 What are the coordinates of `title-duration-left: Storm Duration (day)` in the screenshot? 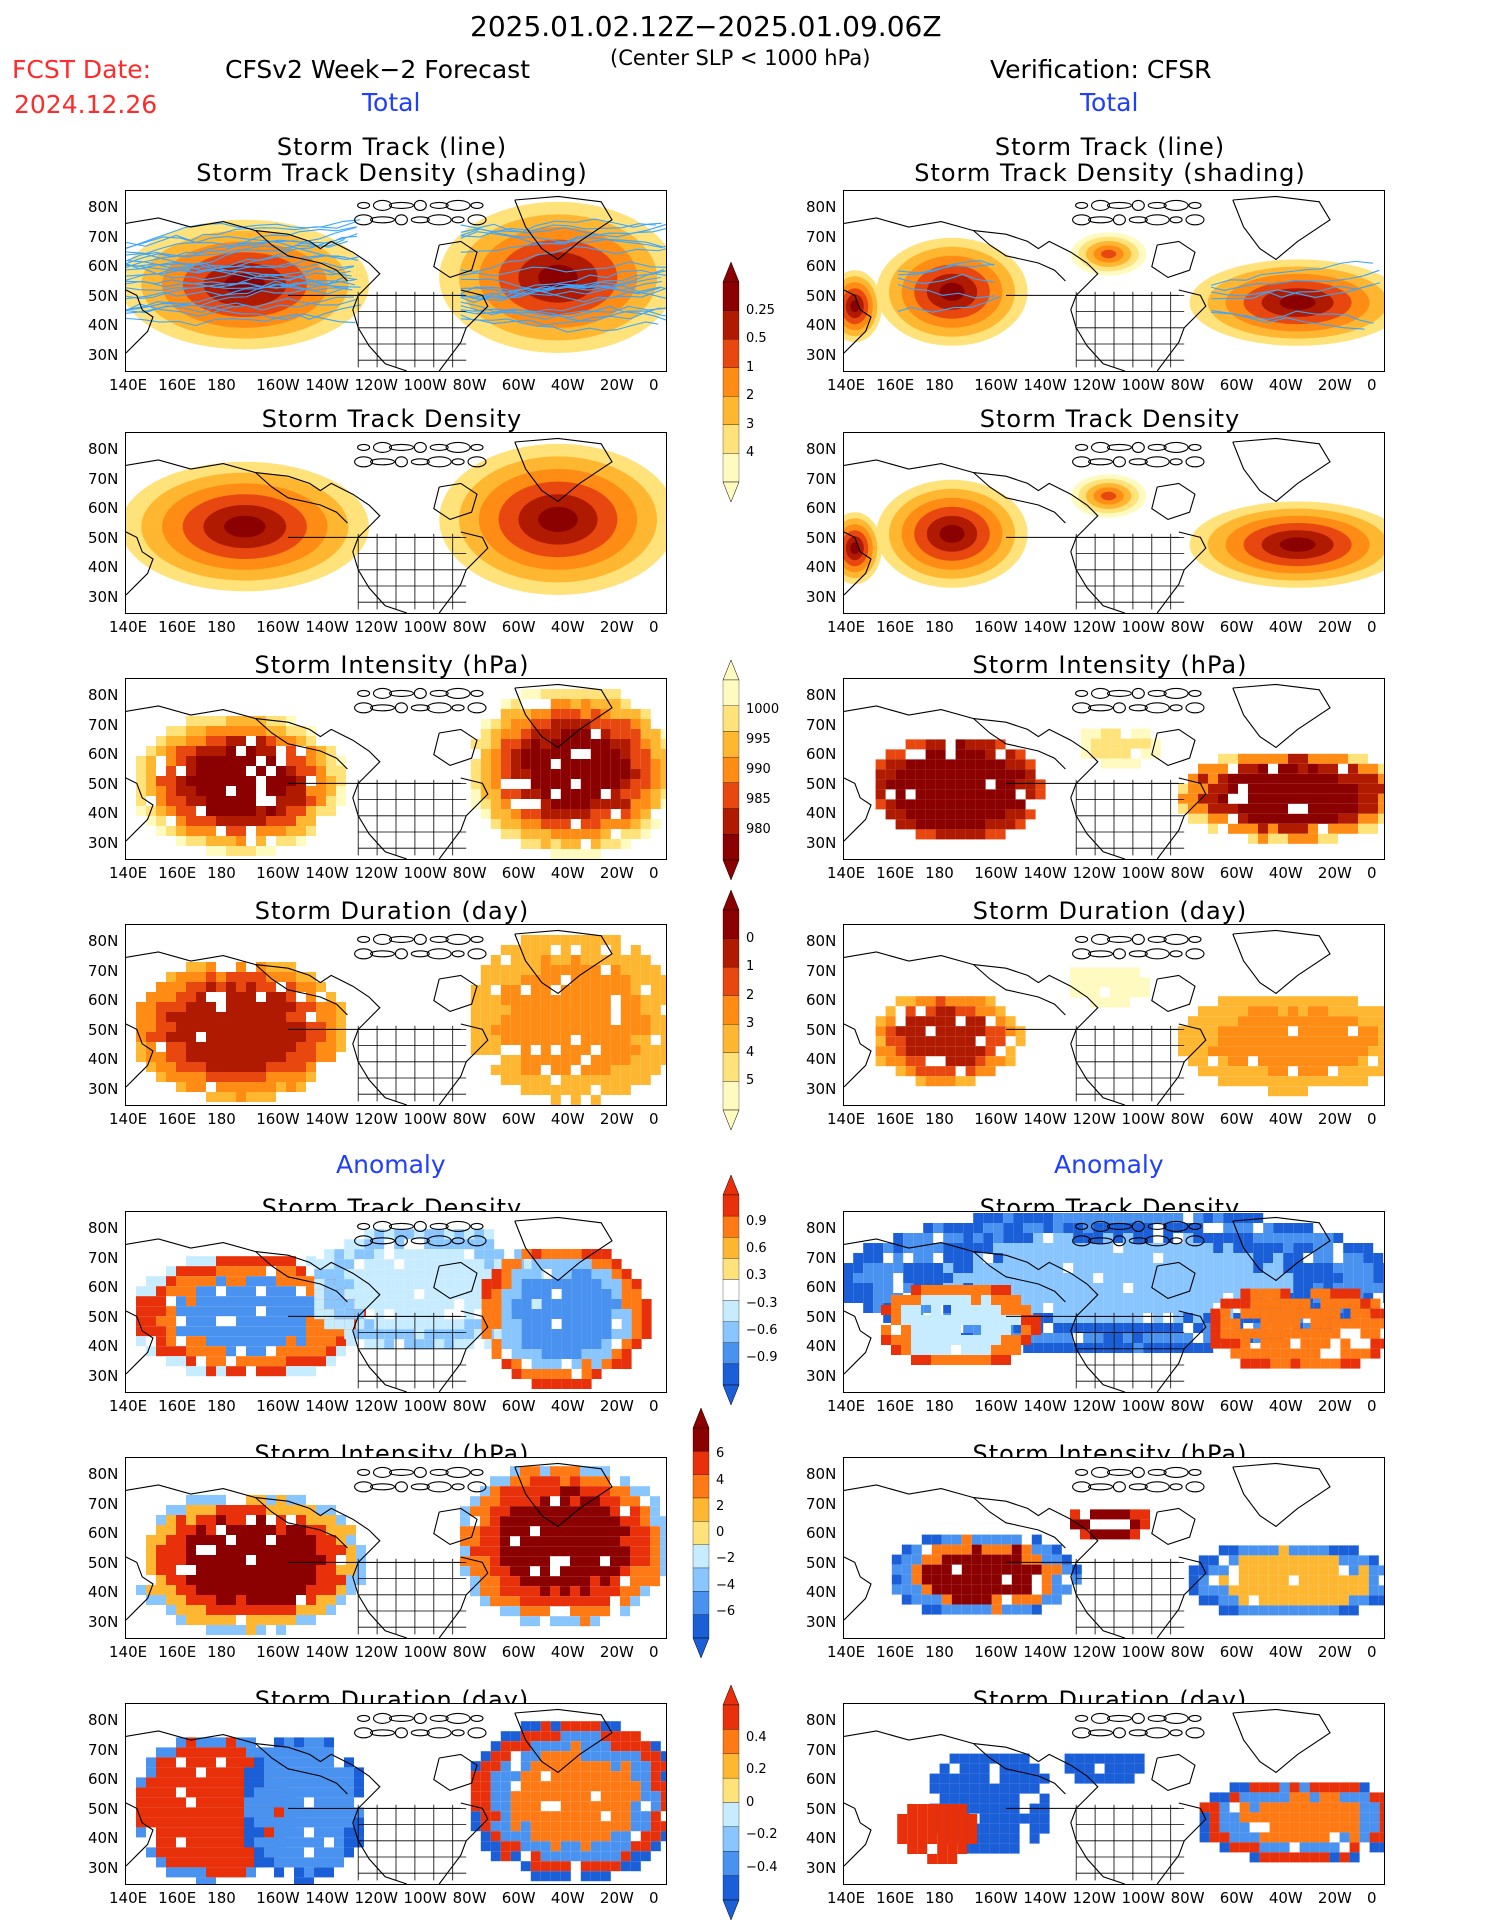 It's located at (392, 911).